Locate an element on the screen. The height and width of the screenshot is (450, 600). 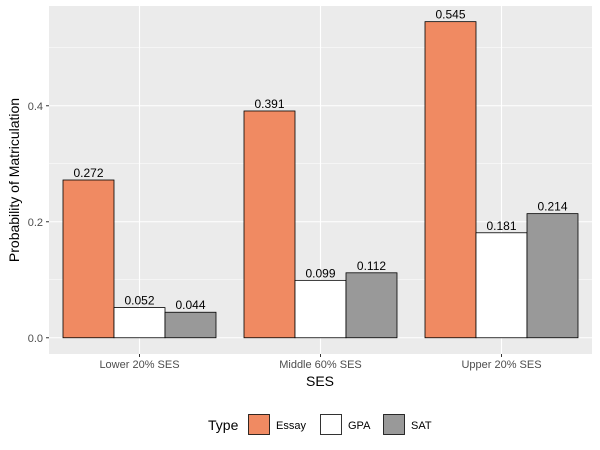
data-label-gpa-middle-60-ses: 0.099 is located at coordinates (320, 273).